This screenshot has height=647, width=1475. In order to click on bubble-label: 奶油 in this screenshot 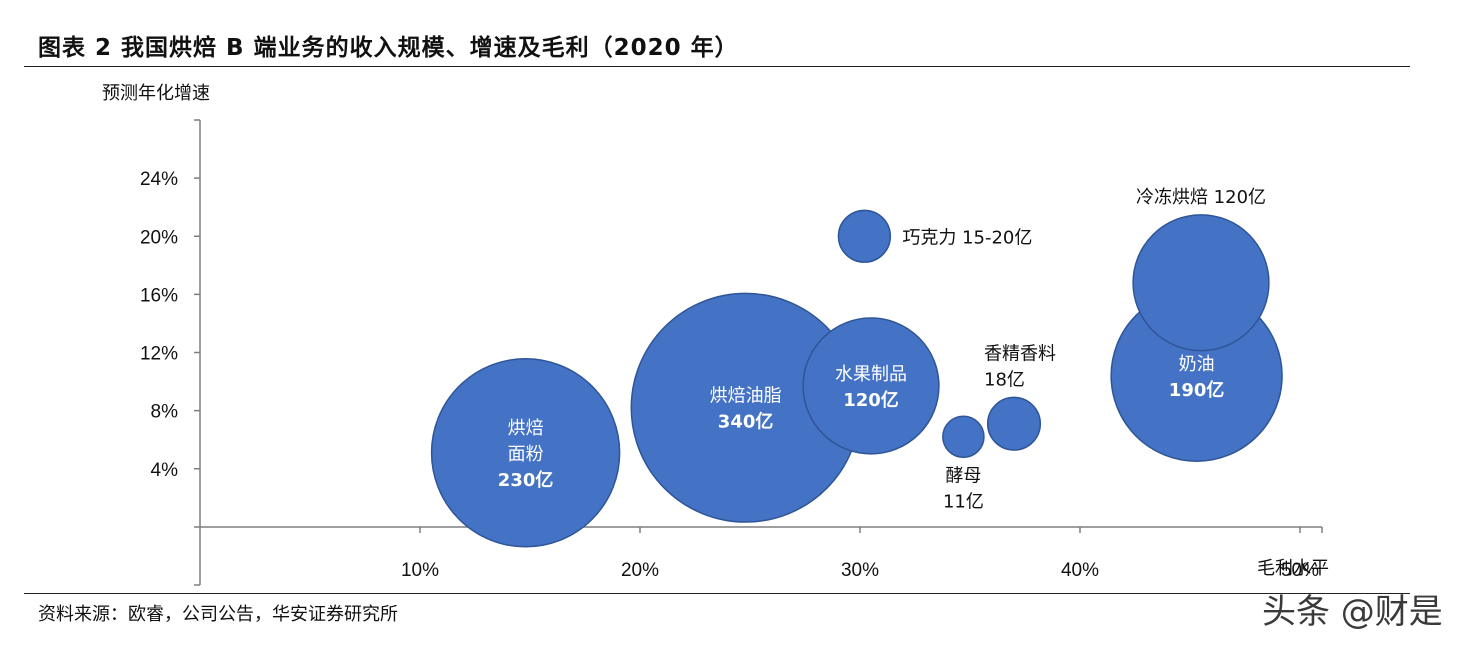, I will do `click(1197, 364)`.